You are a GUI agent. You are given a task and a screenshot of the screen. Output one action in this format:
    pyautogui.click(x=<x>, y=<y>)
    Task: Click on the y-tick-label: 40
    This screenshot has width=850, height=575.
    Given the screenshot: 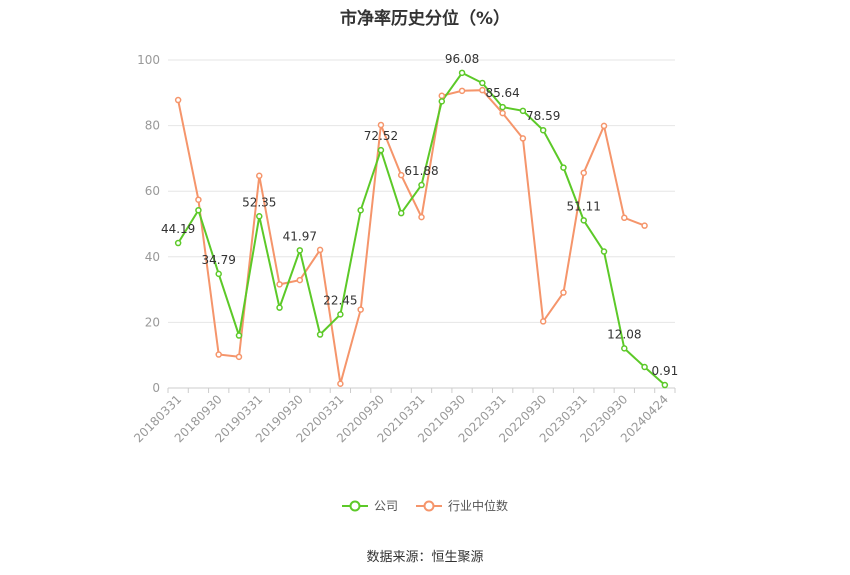 What is the action you would take?
    pyautogui.click(x=152, y=257)
    